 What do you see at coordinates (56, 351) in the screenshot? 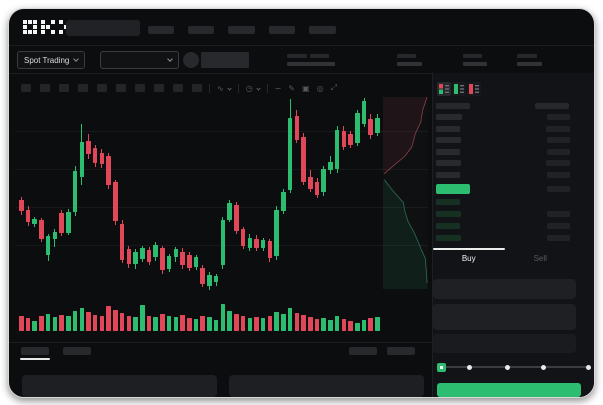
I see `bottom-tabs` at bounding box center [56, 351].